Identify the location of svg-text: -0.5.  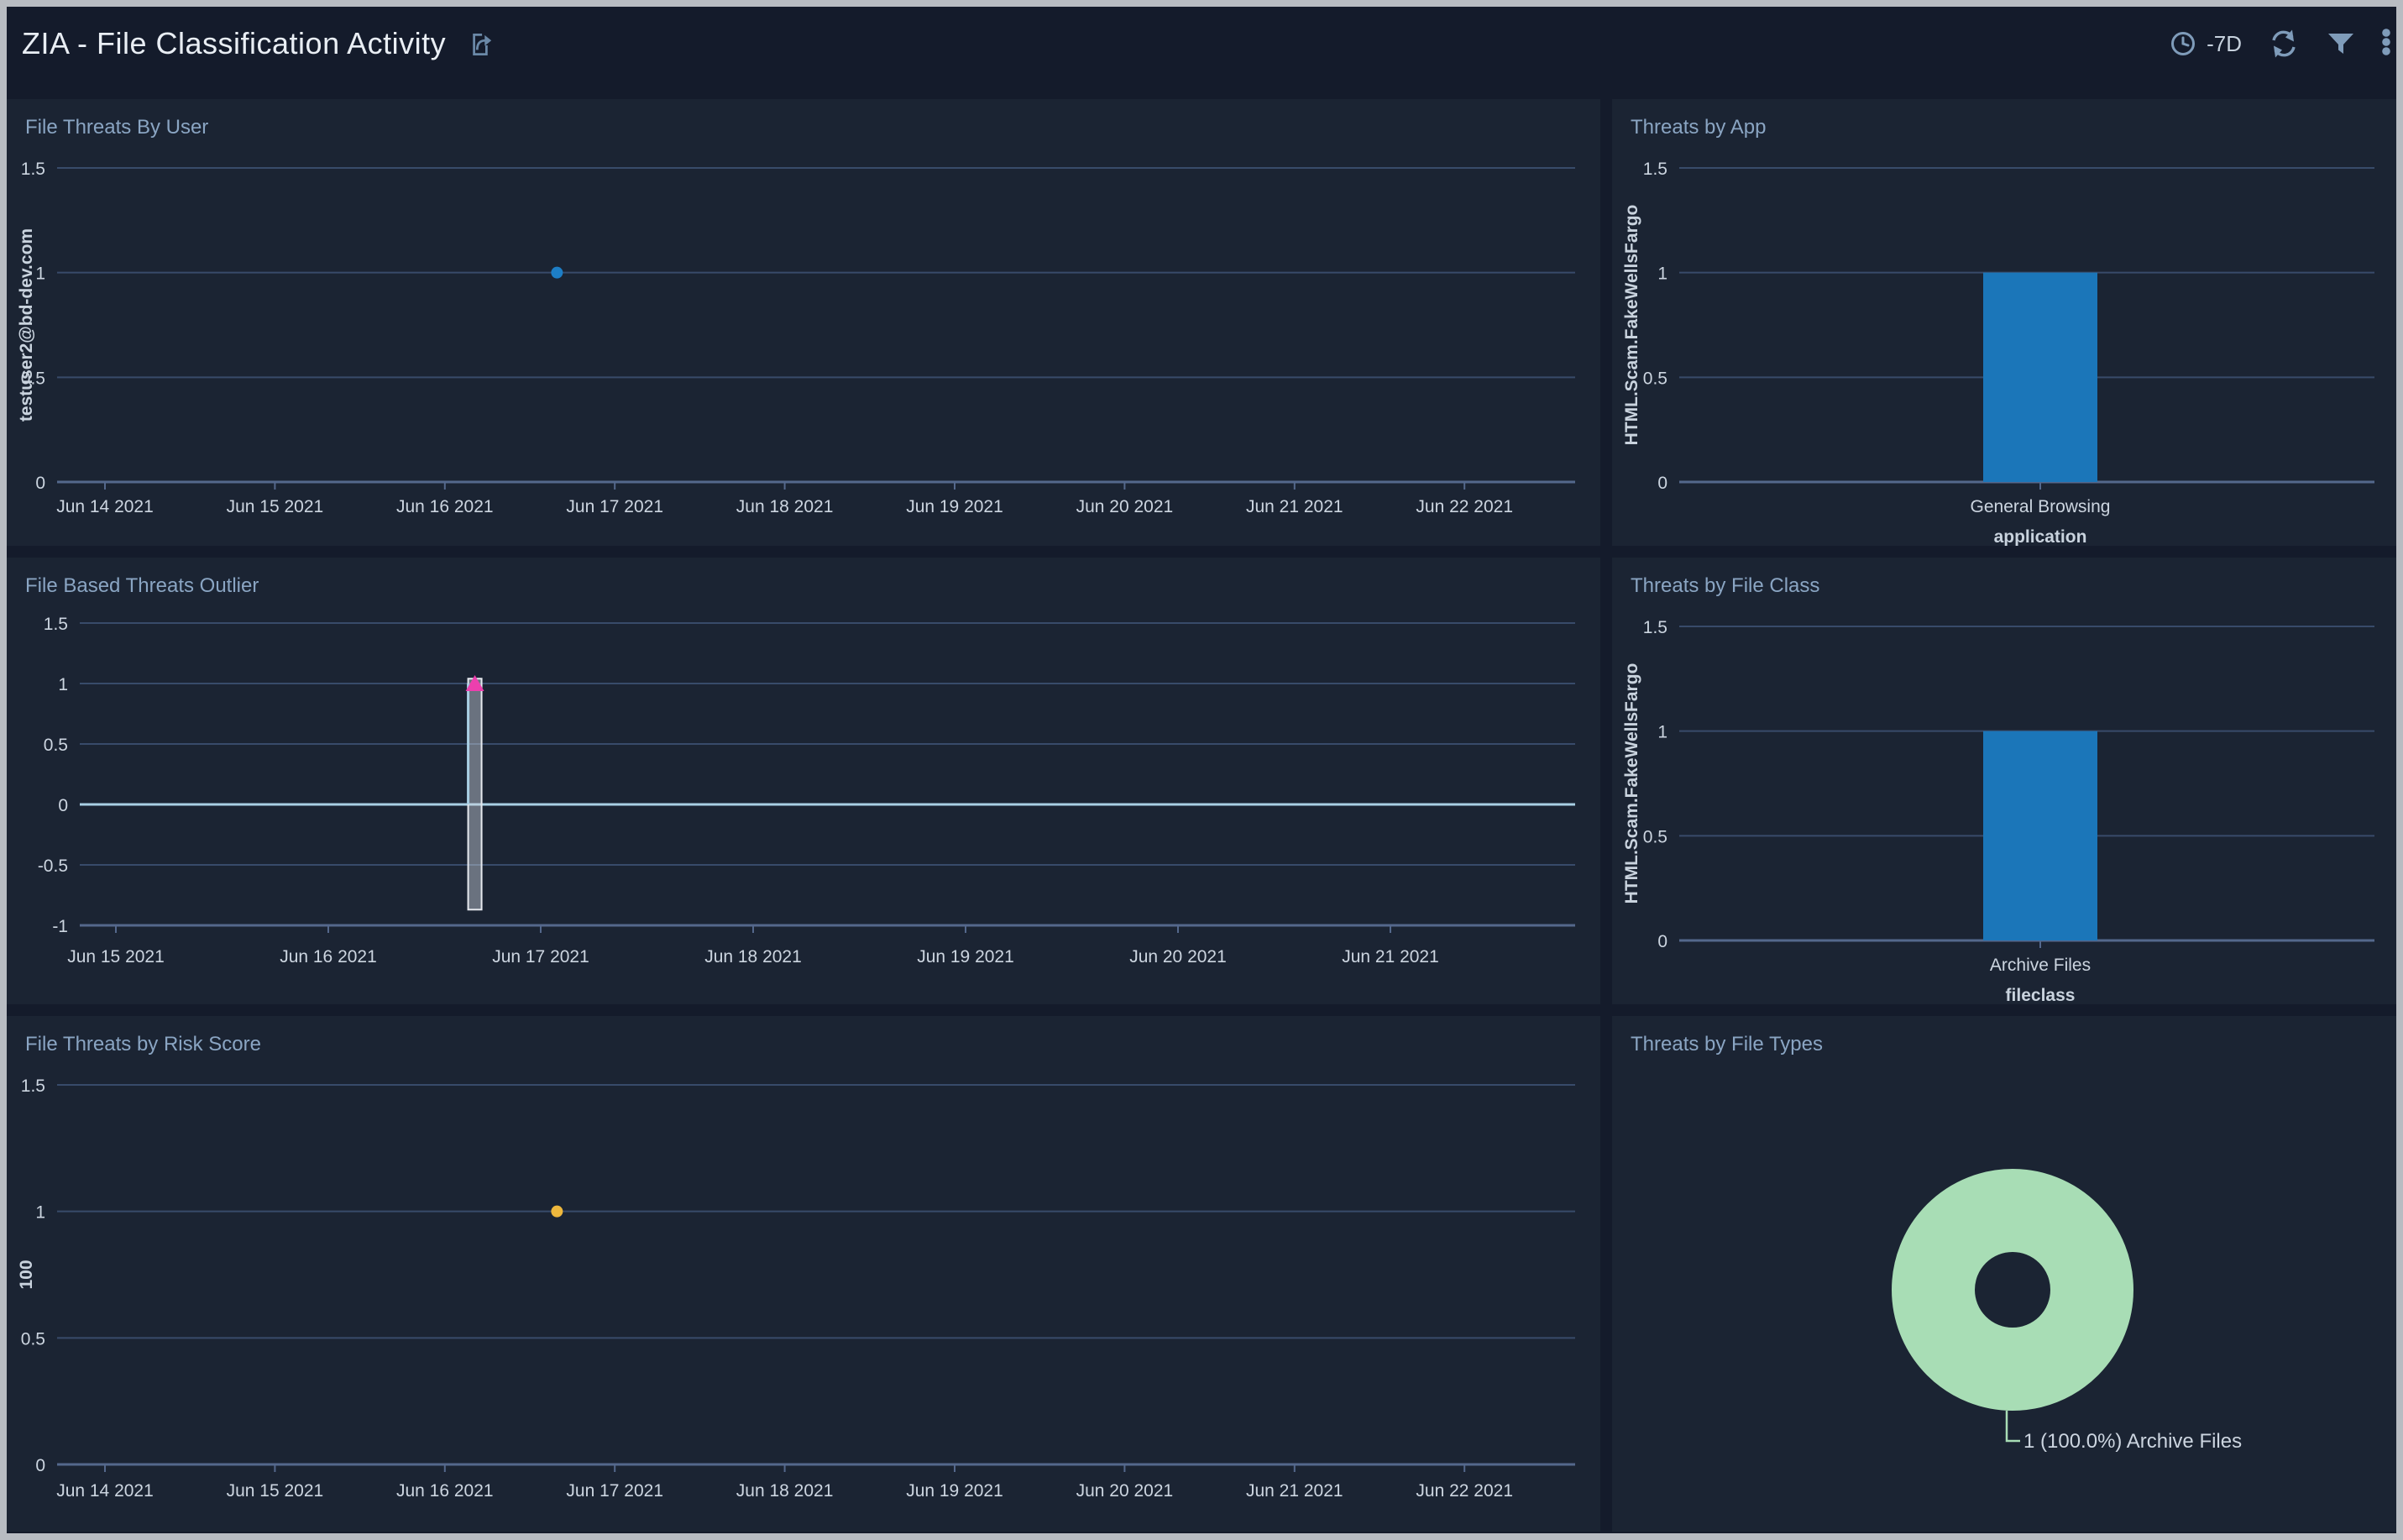
(53, 866).